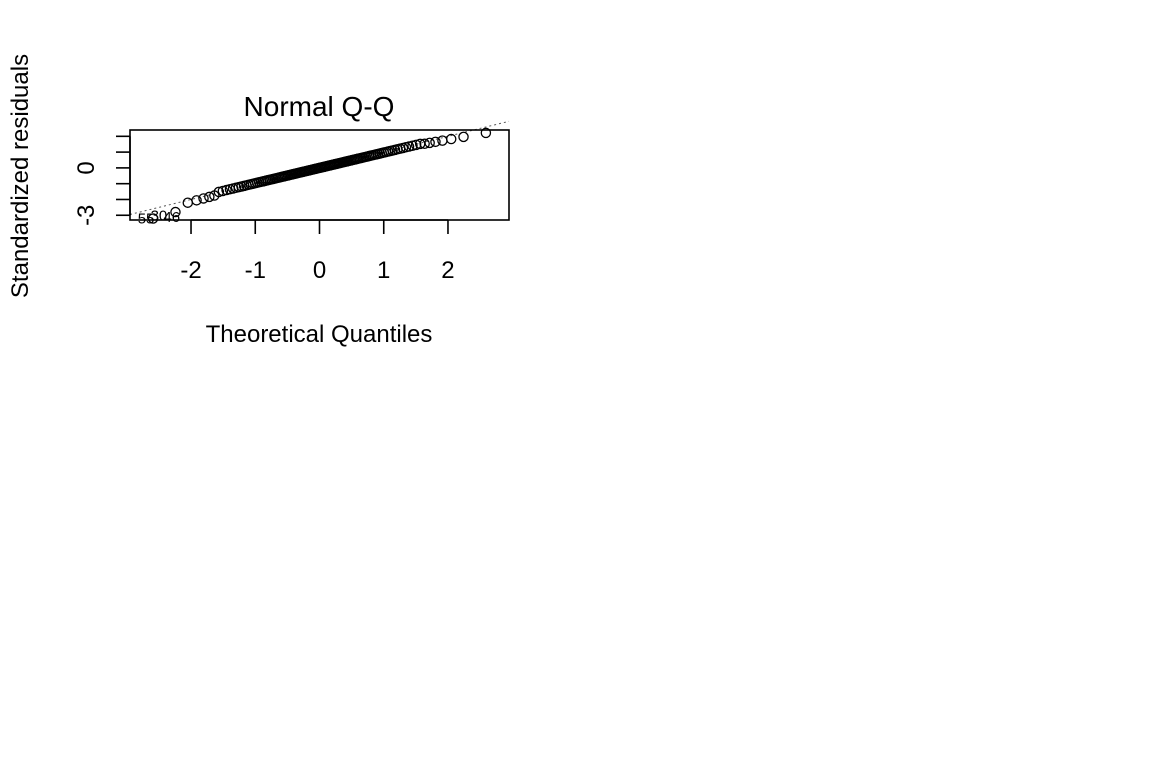  Describe the element at coordinates (86, 215) in the screenshot. I see `y-tick-label: -3` at that location.